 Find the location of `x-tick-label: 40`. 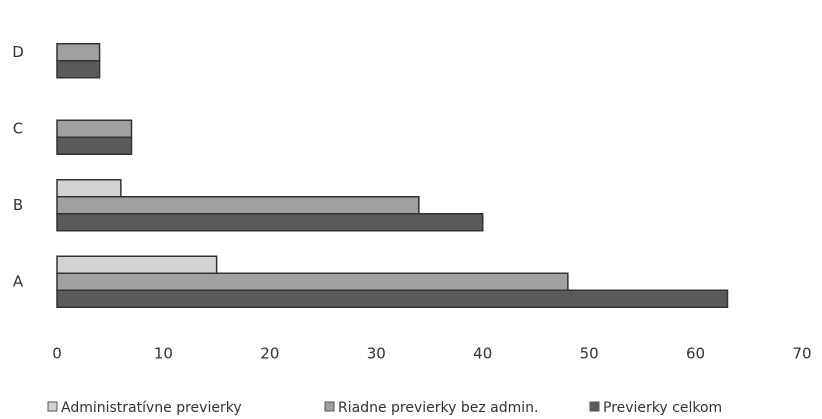

x-tick-label: 40 is located at coordinates (482, 354).